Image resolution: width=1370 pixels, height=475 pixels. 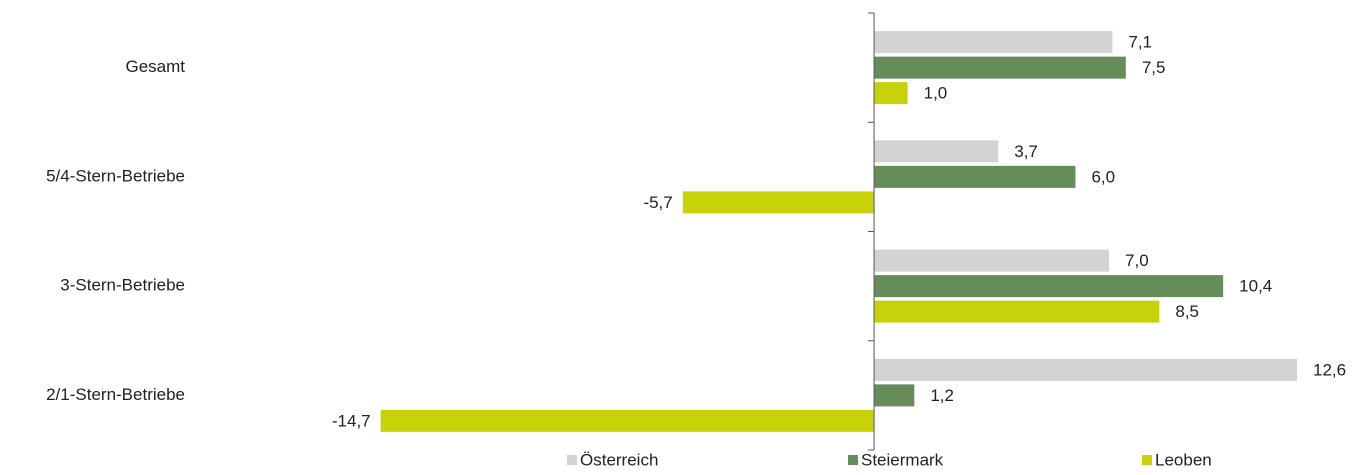 I want to click on value-label: 3,7, so click(x=1026, y=151).